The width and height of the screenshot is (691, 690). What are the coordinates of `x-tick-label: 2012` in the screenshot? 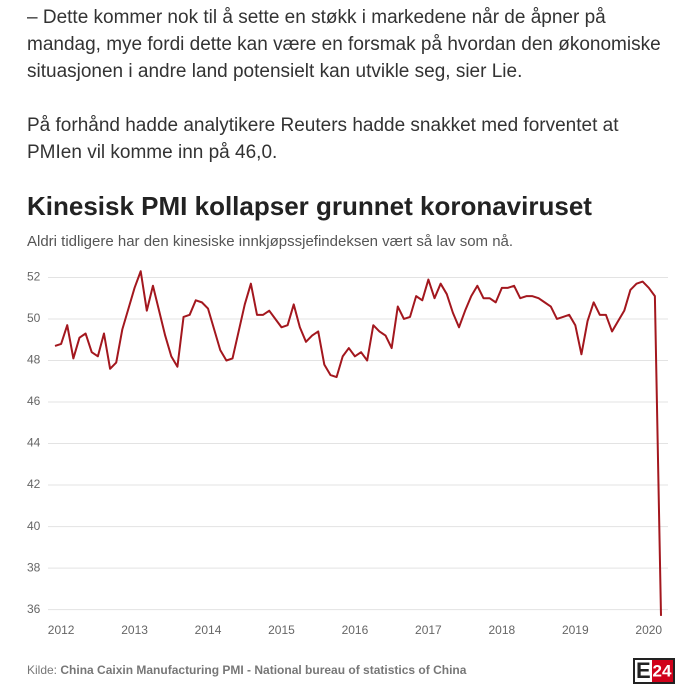 It's located at (61, 630).